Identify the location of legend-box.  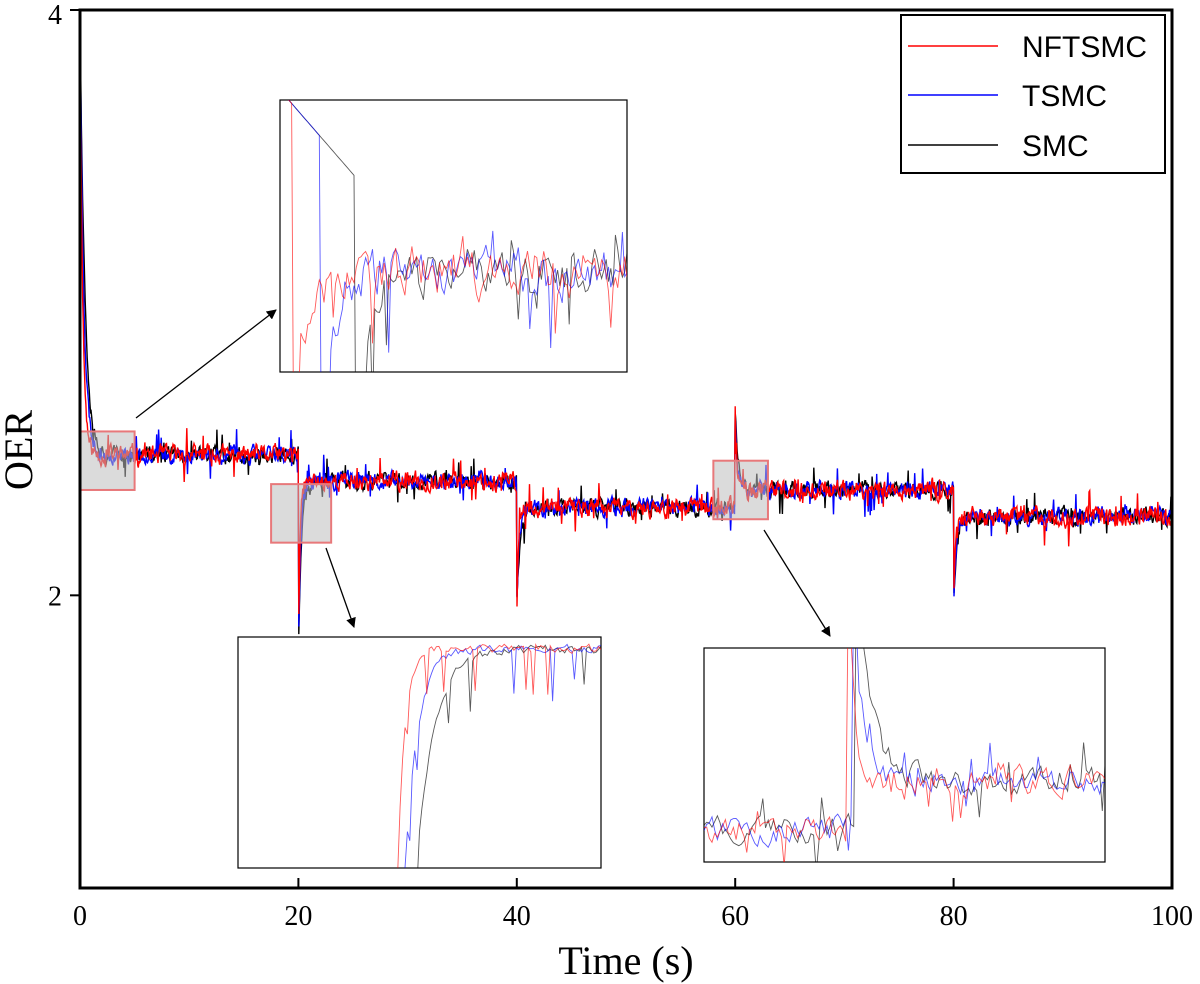
(1033, 94).